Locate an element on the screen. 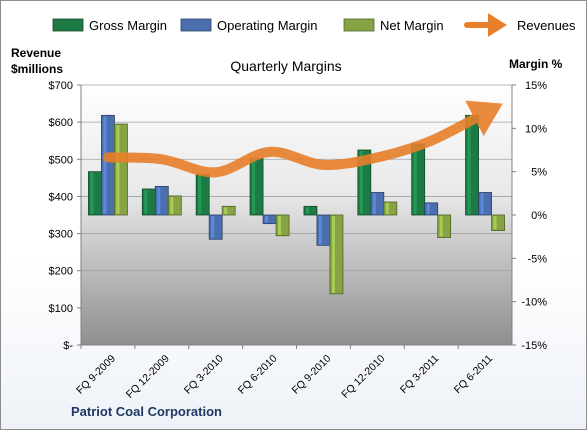 The image size is (587, 430). legend-label-operating-margin: Operating Margin is located at coordinates (267, 25).